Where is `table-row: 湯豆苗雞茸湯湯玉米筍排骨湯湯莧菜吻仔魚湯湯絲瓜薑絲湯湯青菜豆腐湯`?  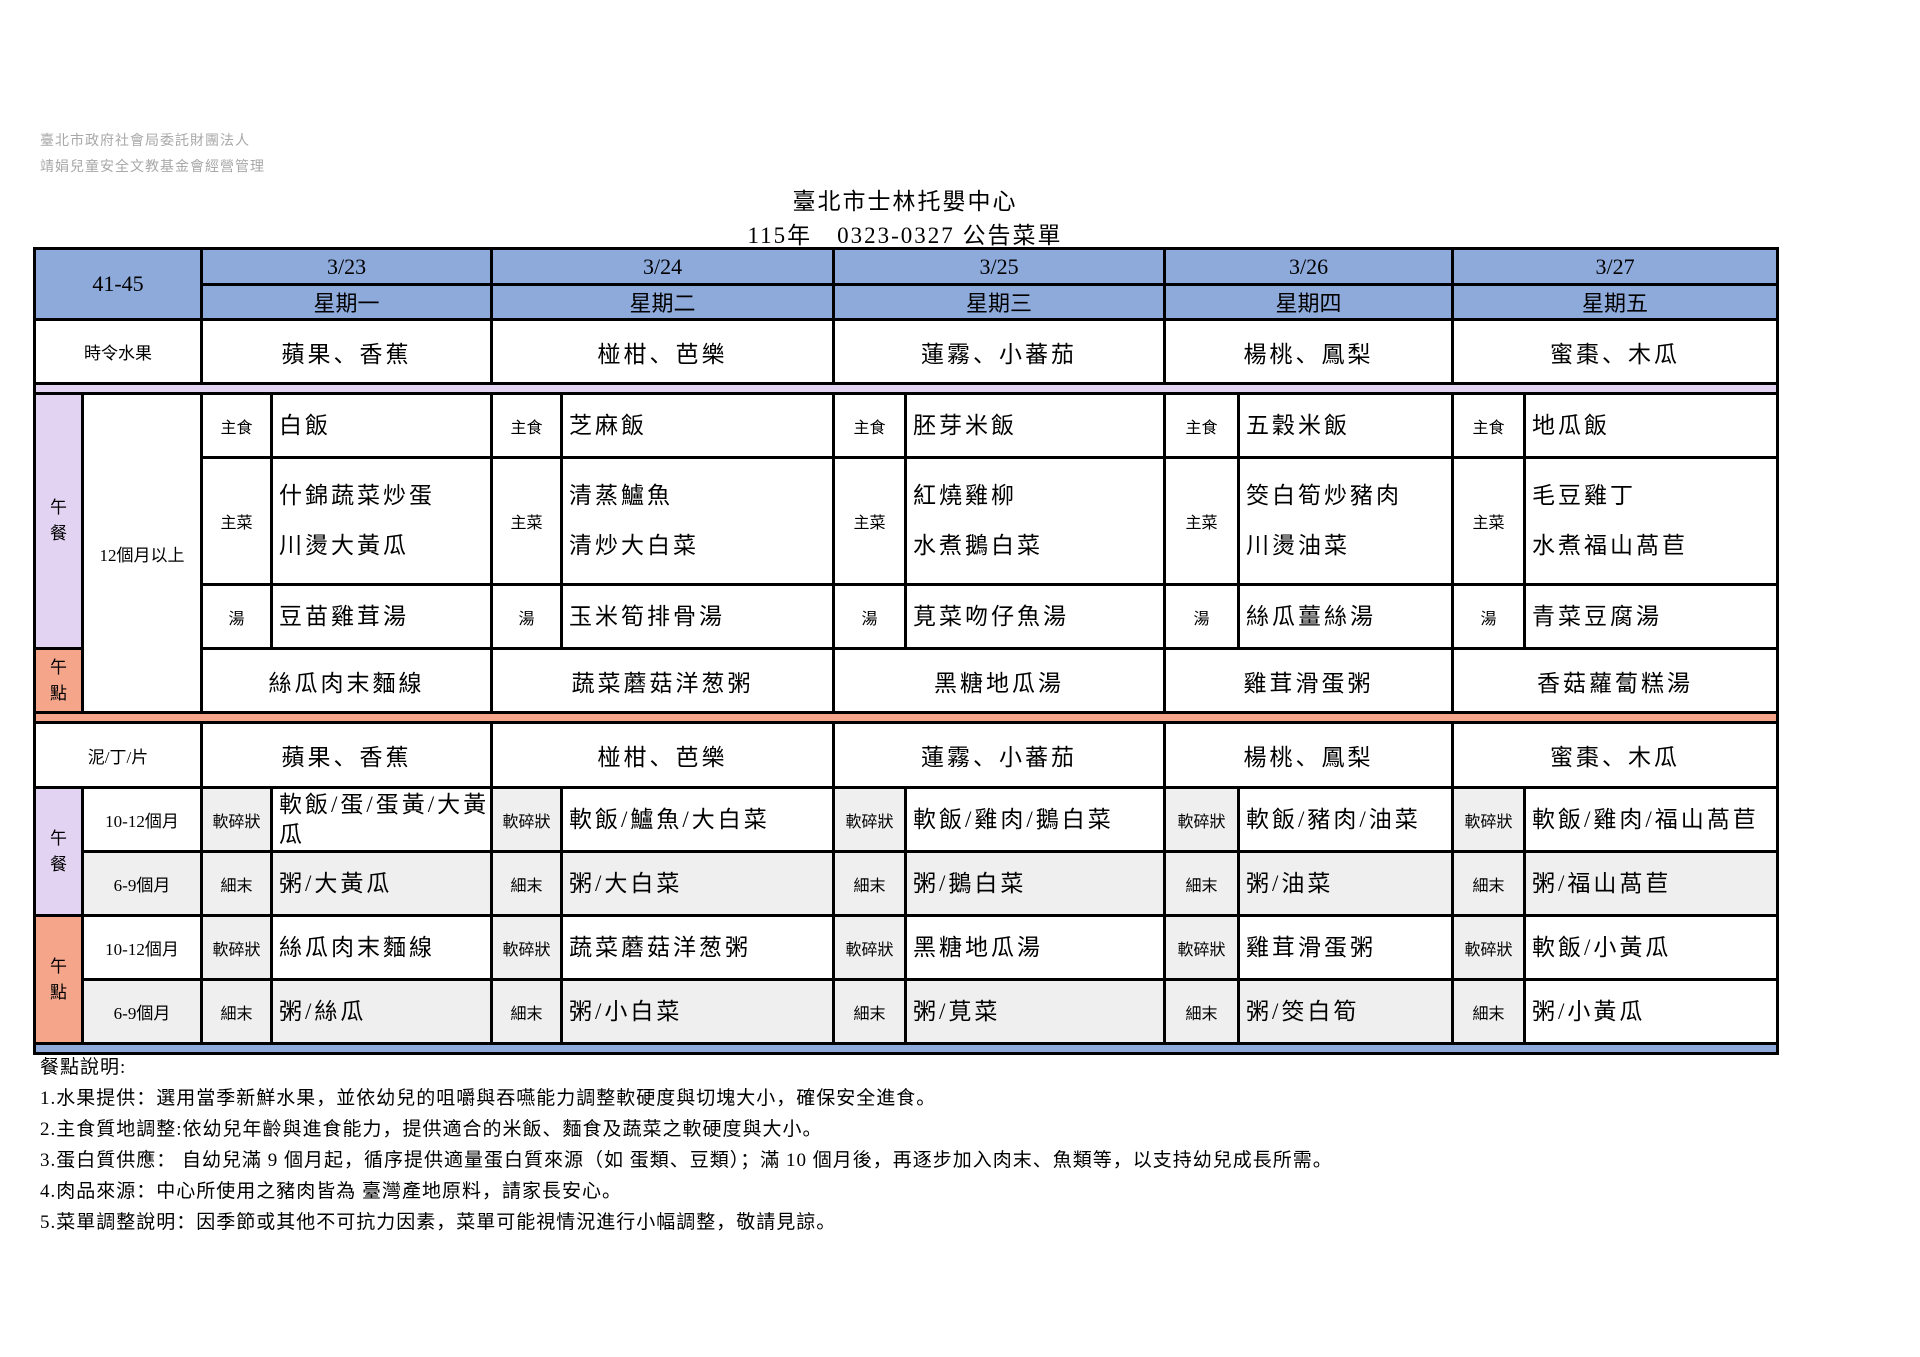
table-row: 湯豆苗雞茸湯湯玉米筍排骨湯湯莧菜吻仔魚湯湯絲瓜薑絲湯湯青菜豆腐湯 is located at coordinates (907, 616).